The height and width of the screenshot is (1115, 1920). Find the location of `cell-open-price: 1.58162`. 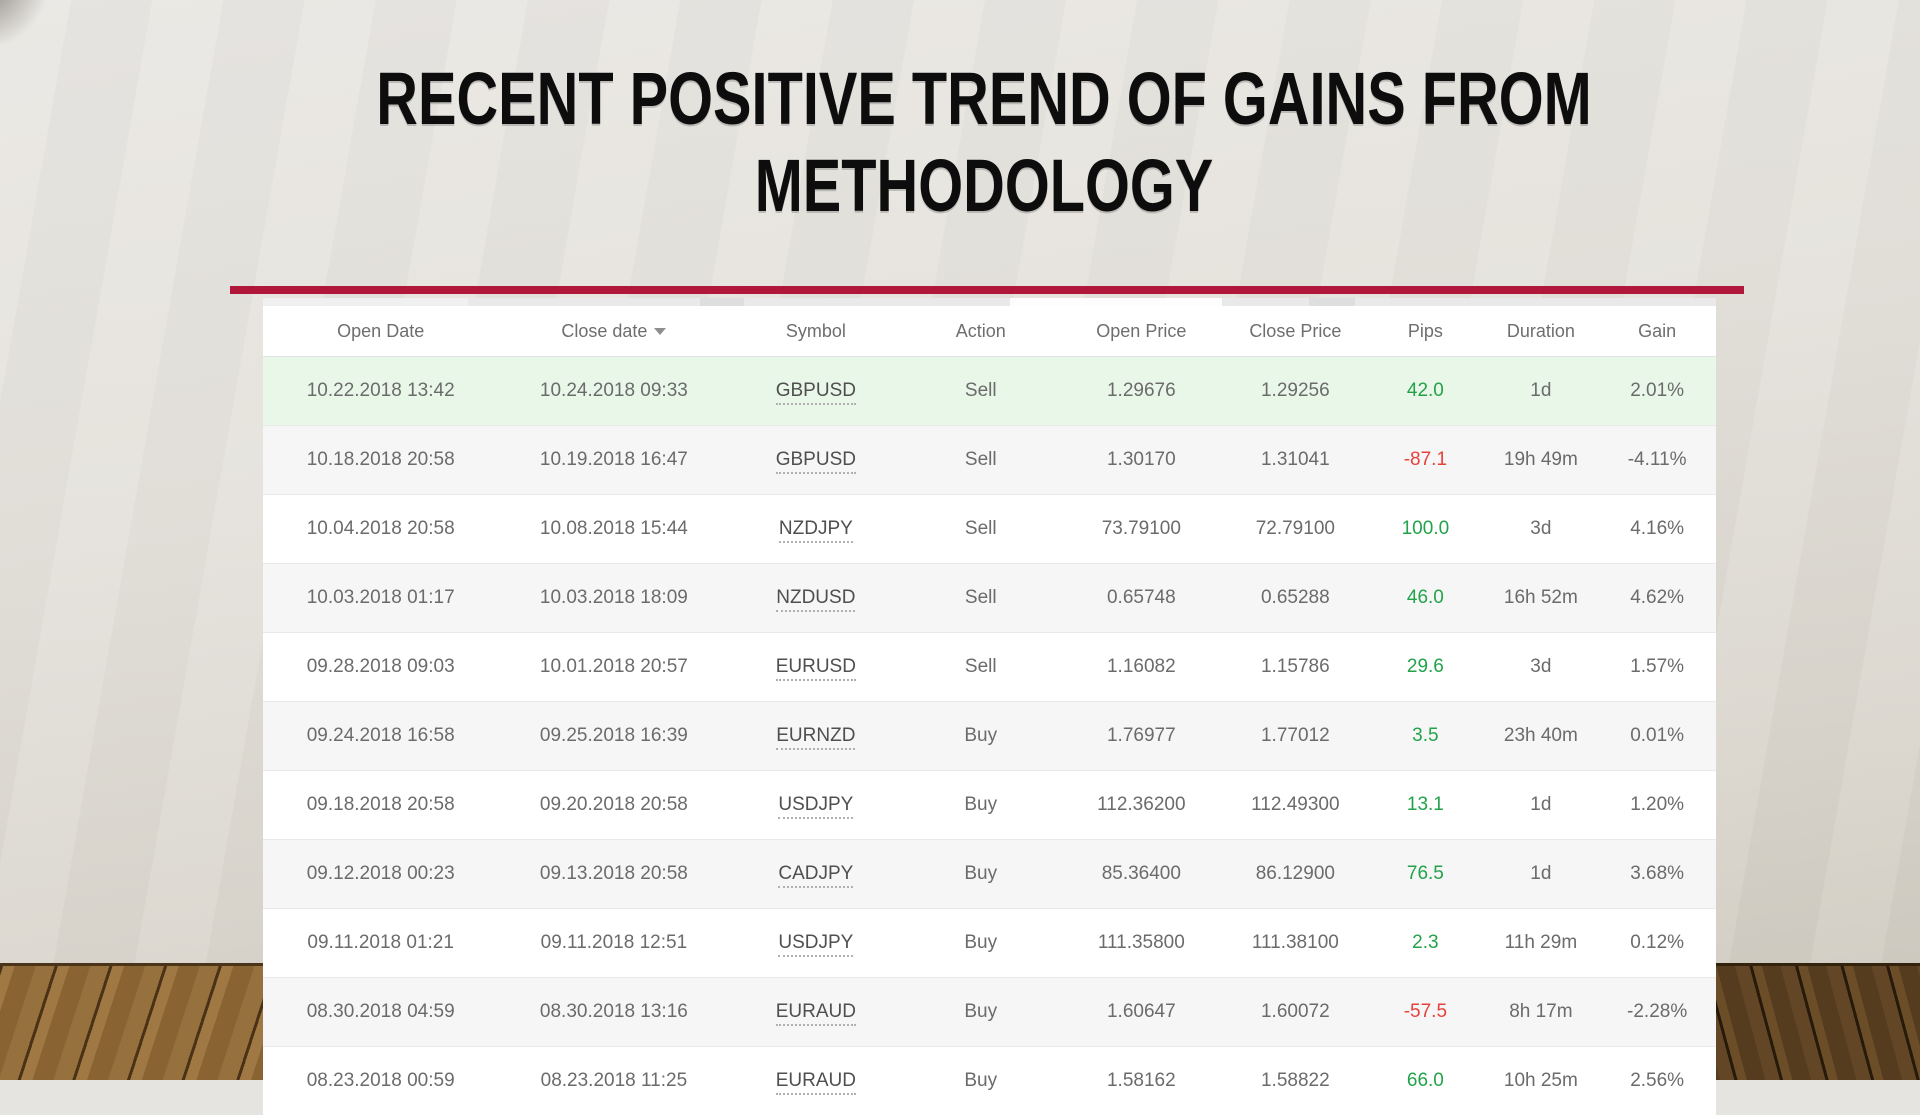

cell-open-price: 1.58162 is located at coordinates (1141, 1081).